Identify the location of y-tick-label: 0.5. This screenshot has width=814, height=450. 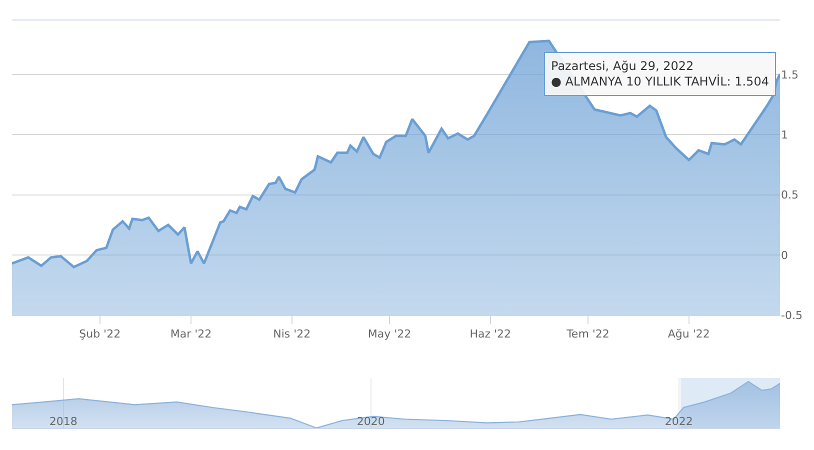
(789, 195).